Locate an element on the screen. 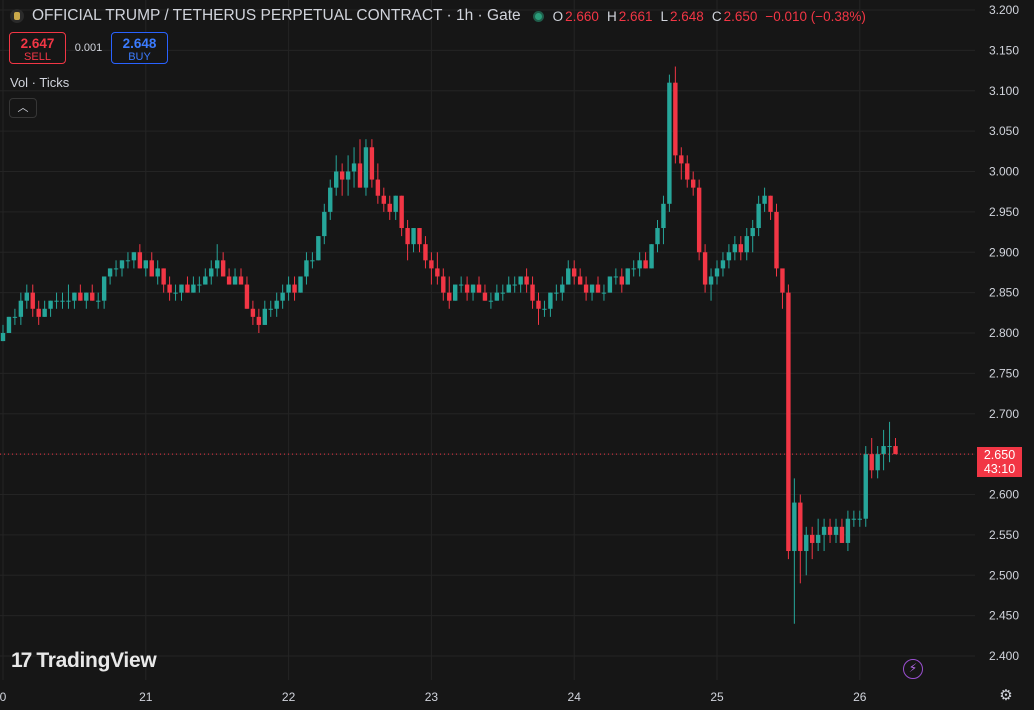 The width and height of the screenshot is (1034, 710). price-tick-label: 3.050 is located at coordinates (1004, 131).